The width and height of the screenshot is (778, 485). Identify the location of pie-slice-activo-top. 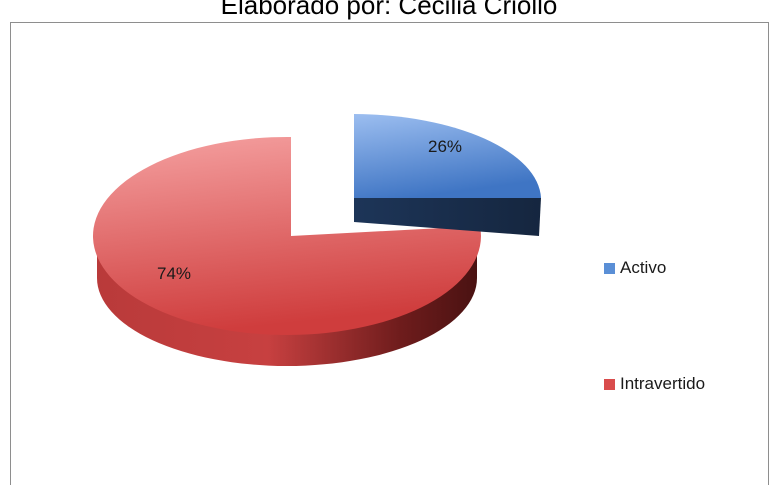
(447, 156).